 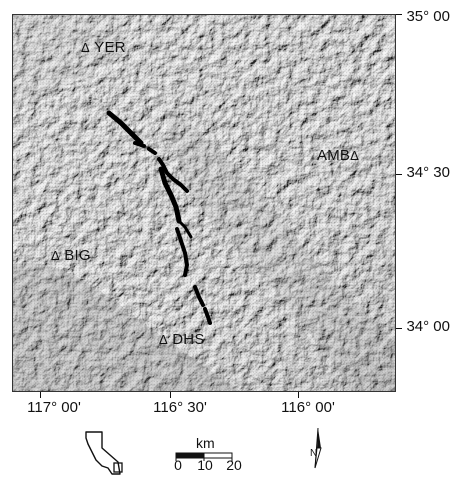 I want to click on station-amb: AMBΔ, so click(x=338, y=155).